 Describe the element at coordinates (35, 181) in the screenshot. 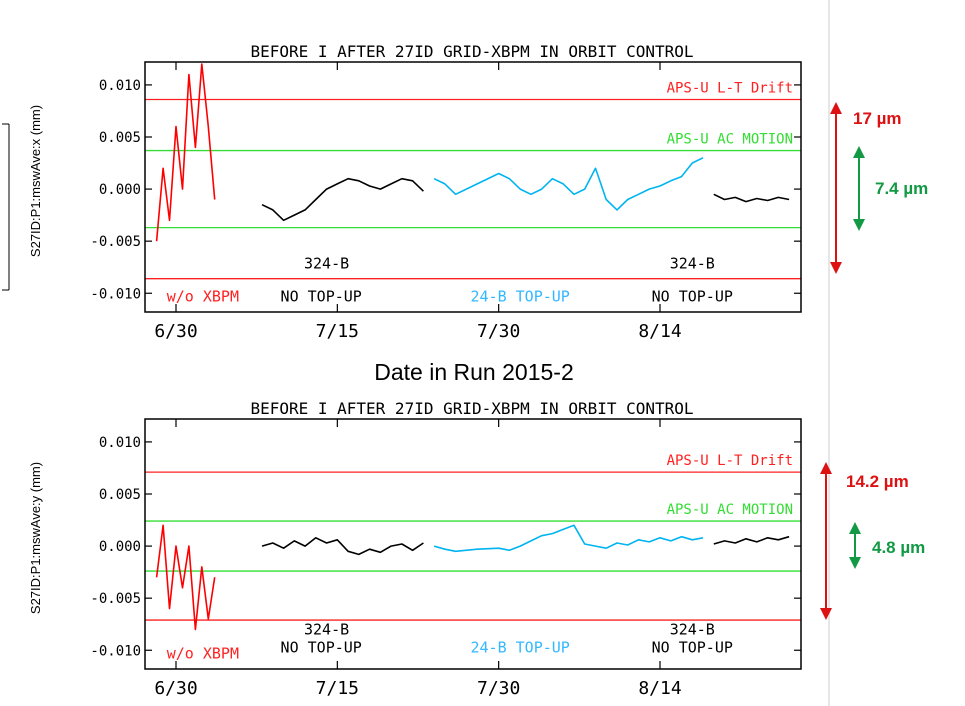

I see `y-axis-label: S27ID:P1:mswAve:x (mm)` at that location.